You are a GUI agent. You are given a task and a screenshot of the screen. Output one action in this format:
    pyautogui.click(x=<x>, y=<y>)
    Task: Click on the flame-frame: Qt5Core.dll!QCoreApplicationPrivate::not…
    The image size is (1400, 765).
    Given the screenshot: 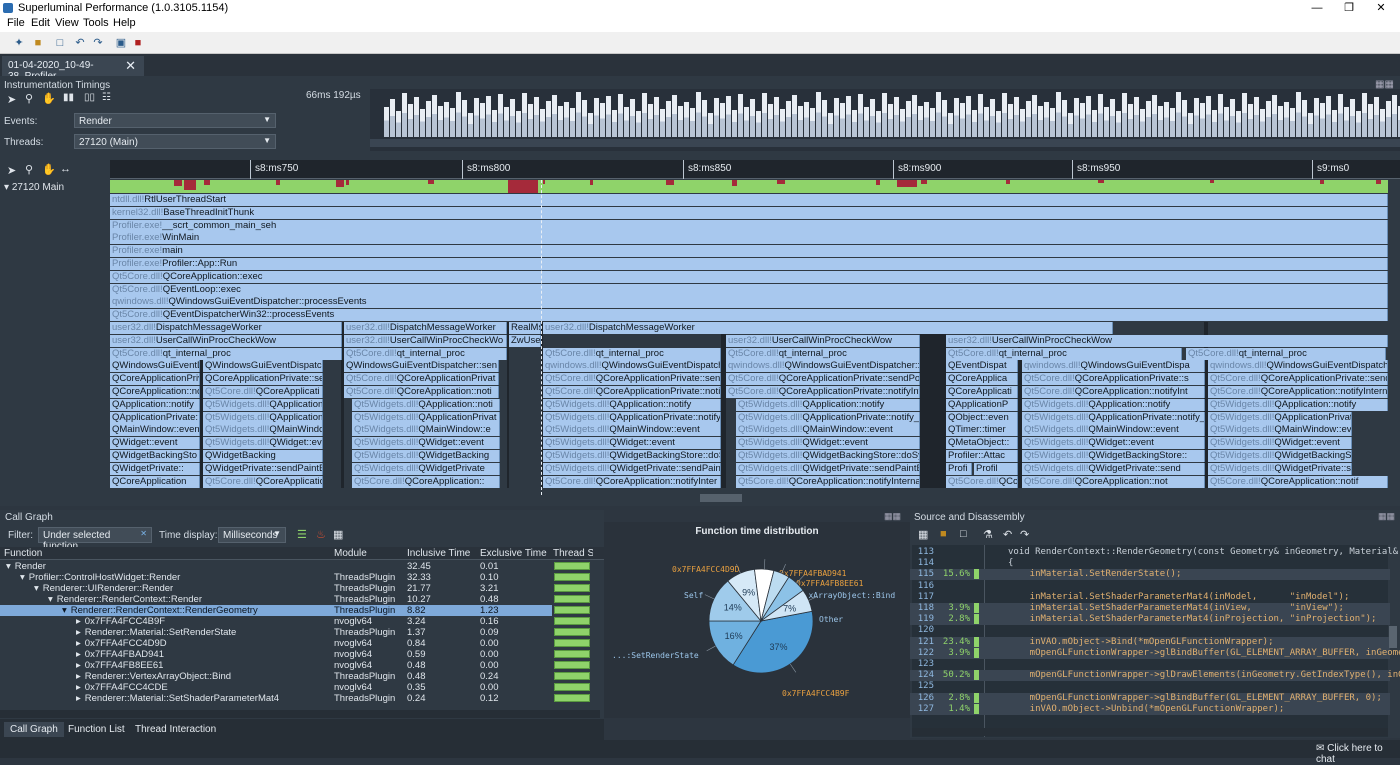 What is the action you would take?
    pyautogui.click(x=823, y=392)
    